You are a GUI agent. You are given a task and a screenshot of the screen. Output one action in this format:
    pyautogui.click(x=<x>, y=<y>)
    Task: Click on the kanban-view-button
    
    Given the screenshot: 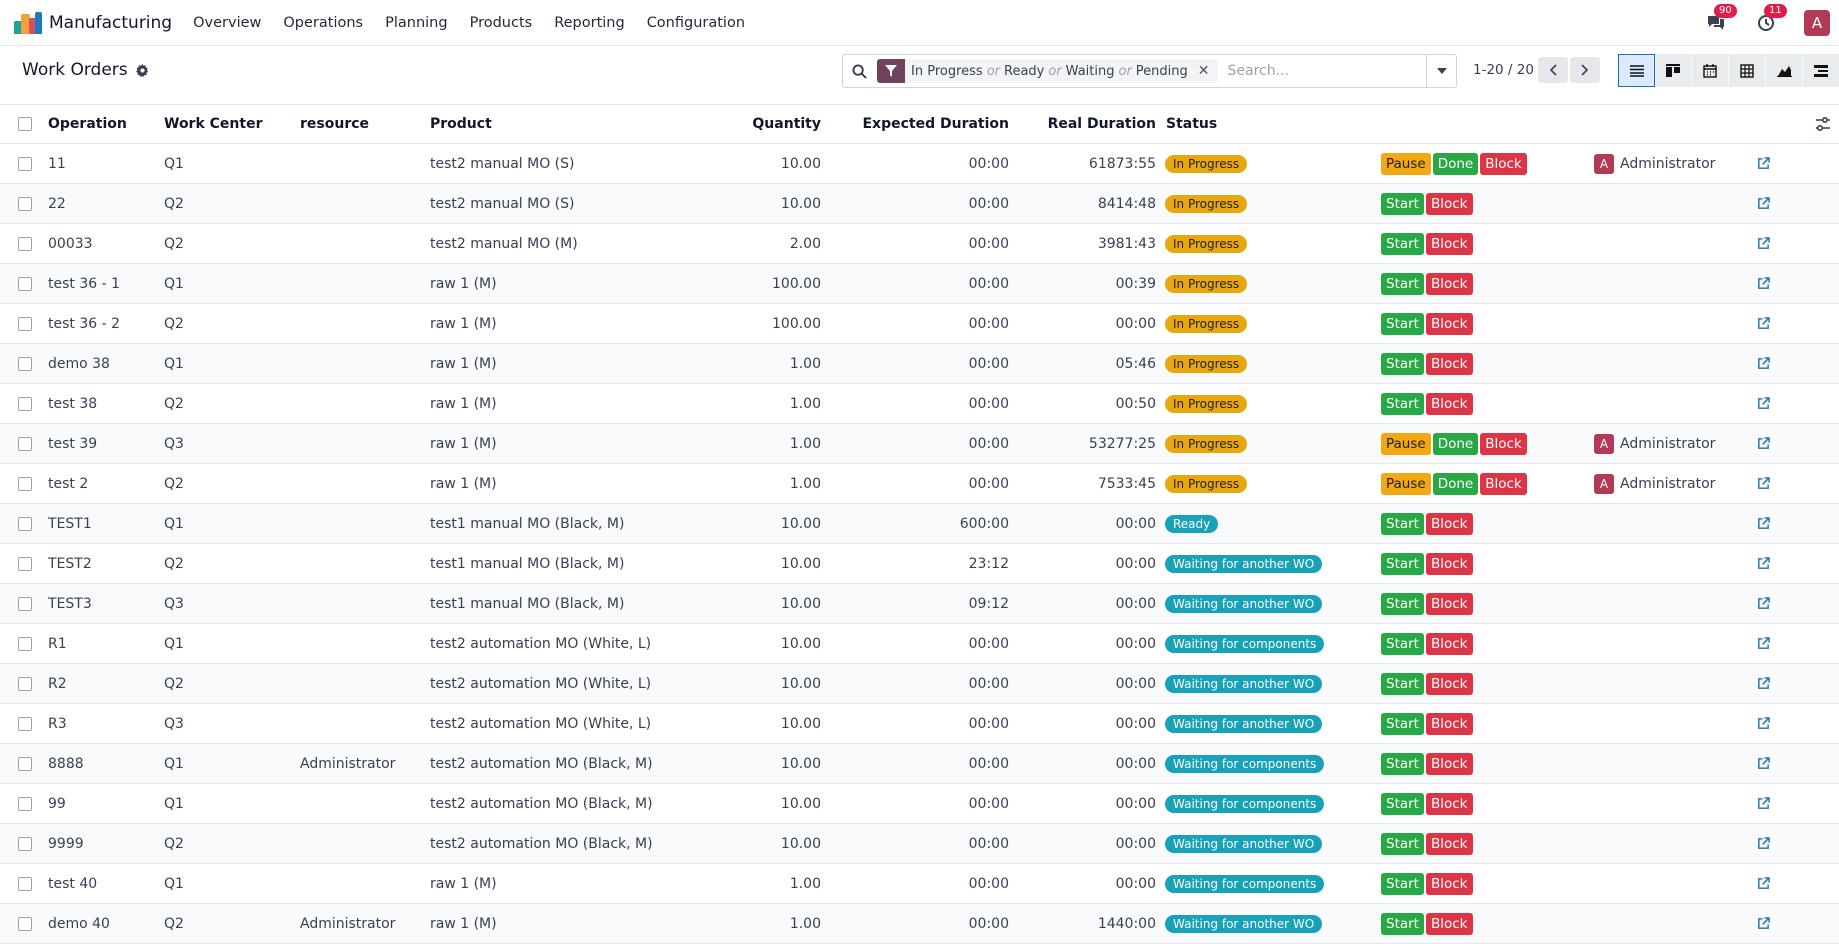 What is the action you would take?
    pyautogui.click(x=1673, y=70)
    